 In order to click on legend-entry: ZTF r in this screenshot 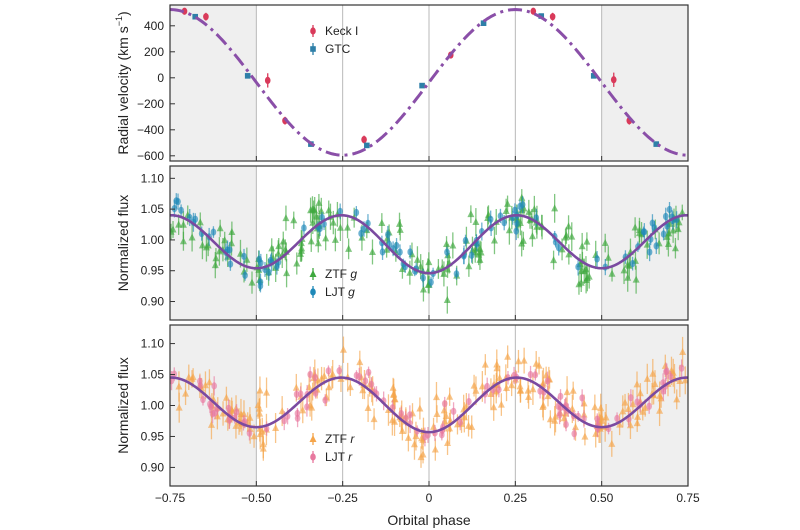, I will do `click(332, 439)`.